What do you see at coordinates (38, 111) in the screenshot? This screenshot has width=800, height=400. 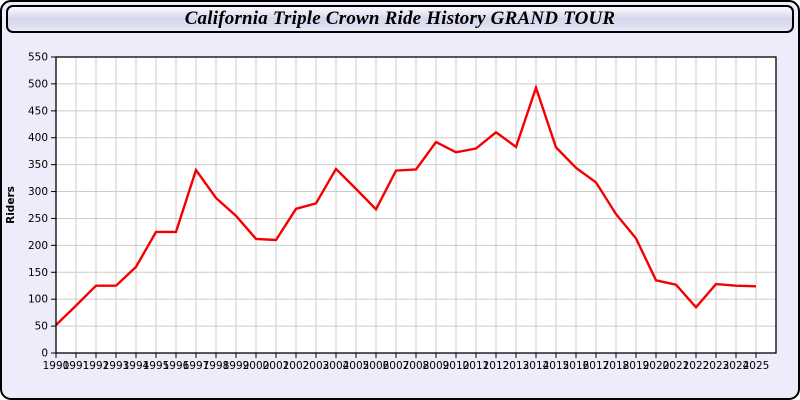 I see `svg-text: 450` at bounding box center [38, 111].